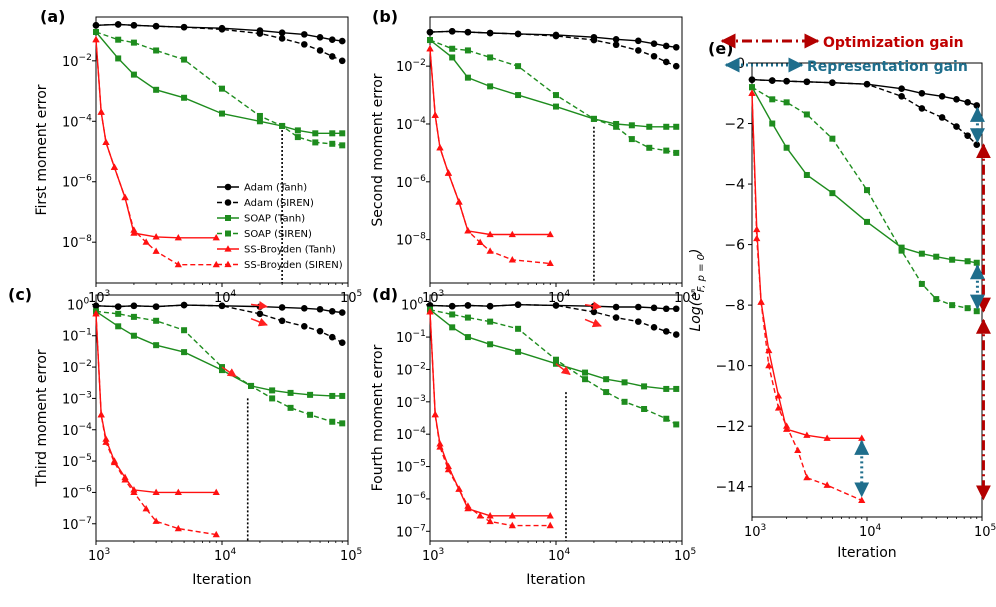 This screenshot has width=996, height=607. Describe the element at coordinates (77, 61) in the screenshot. I see `y-tick-label: 10⁻²` at that location.